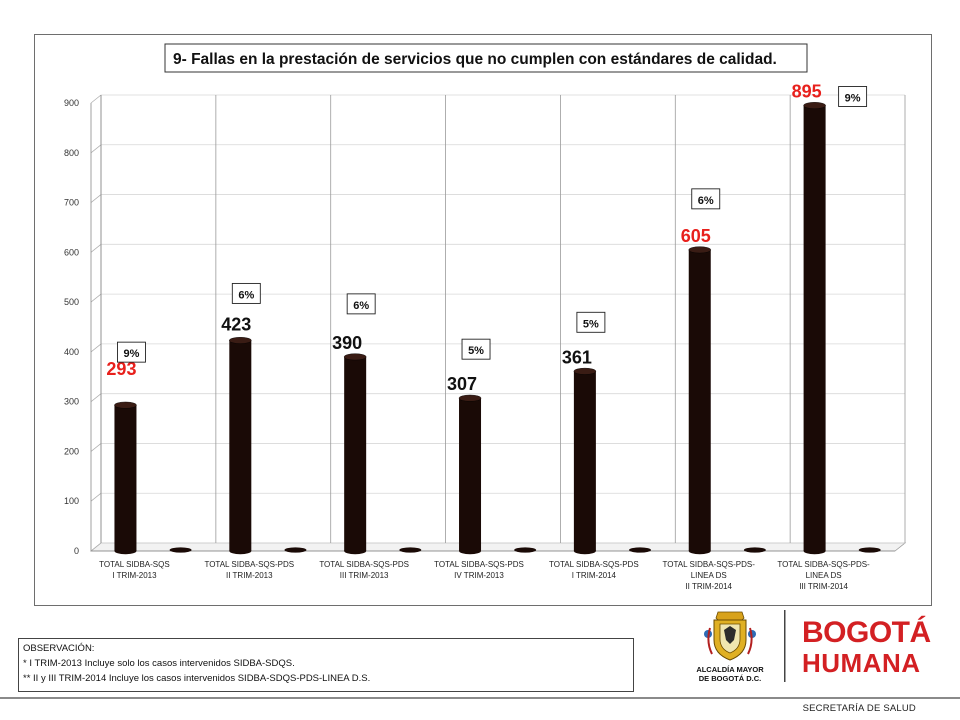 The image size is (960, 720). I want to click on y-tick-label: 200, so click(71, 451).